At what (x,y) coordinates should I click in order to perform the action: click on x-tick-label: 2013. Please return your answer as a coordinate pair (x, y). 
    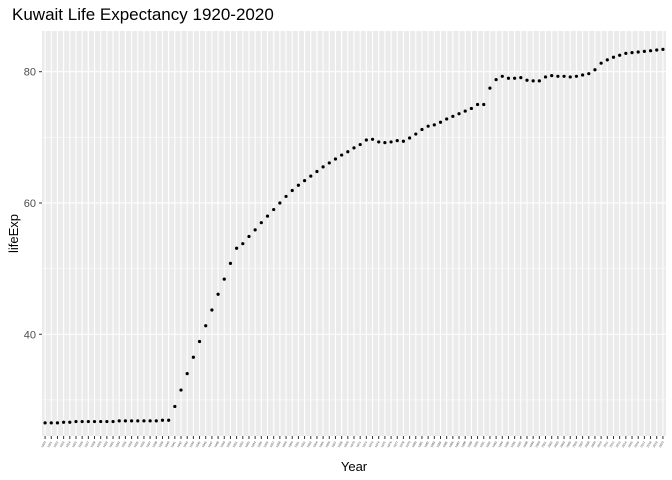
    Looking at the image, I should click on (618, 444).